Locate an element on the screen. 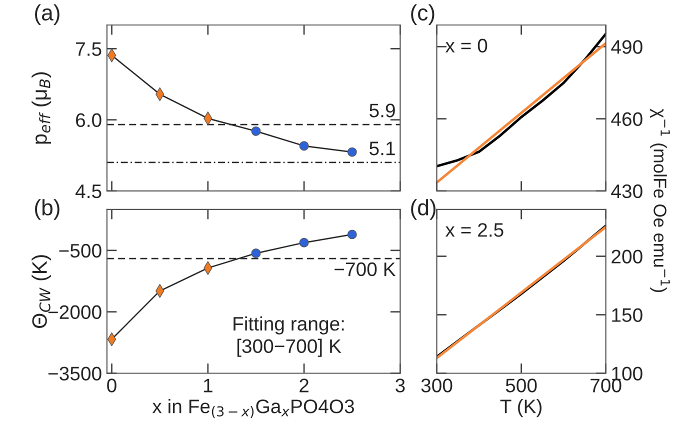 This screenshot has height=431, width=690. x-tick-label: 500 is located at coordinates (521, 385).